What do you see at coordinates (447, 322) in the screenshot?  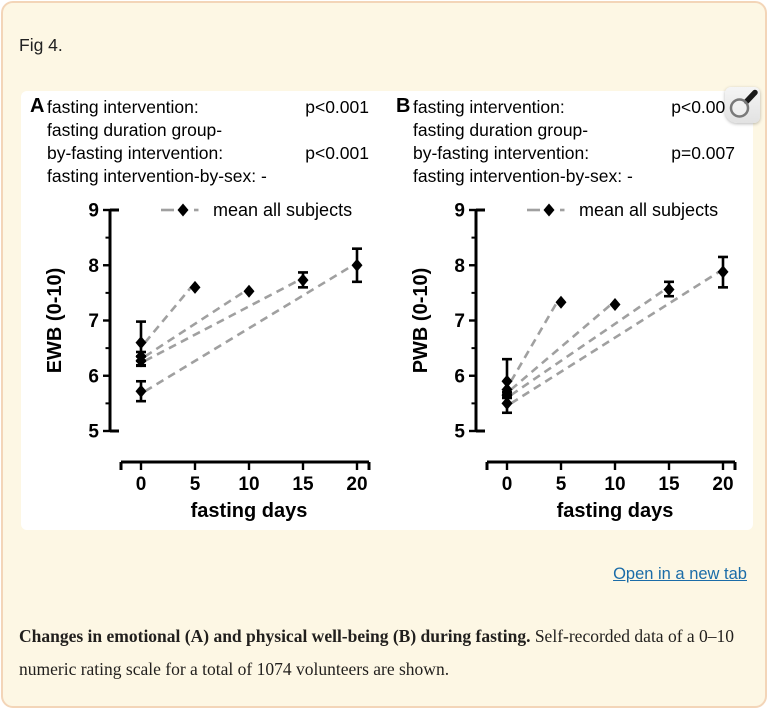 I see `y-axis: 5 6 7 8 9 PWB (0-10)` at bounding box center [447, 322].